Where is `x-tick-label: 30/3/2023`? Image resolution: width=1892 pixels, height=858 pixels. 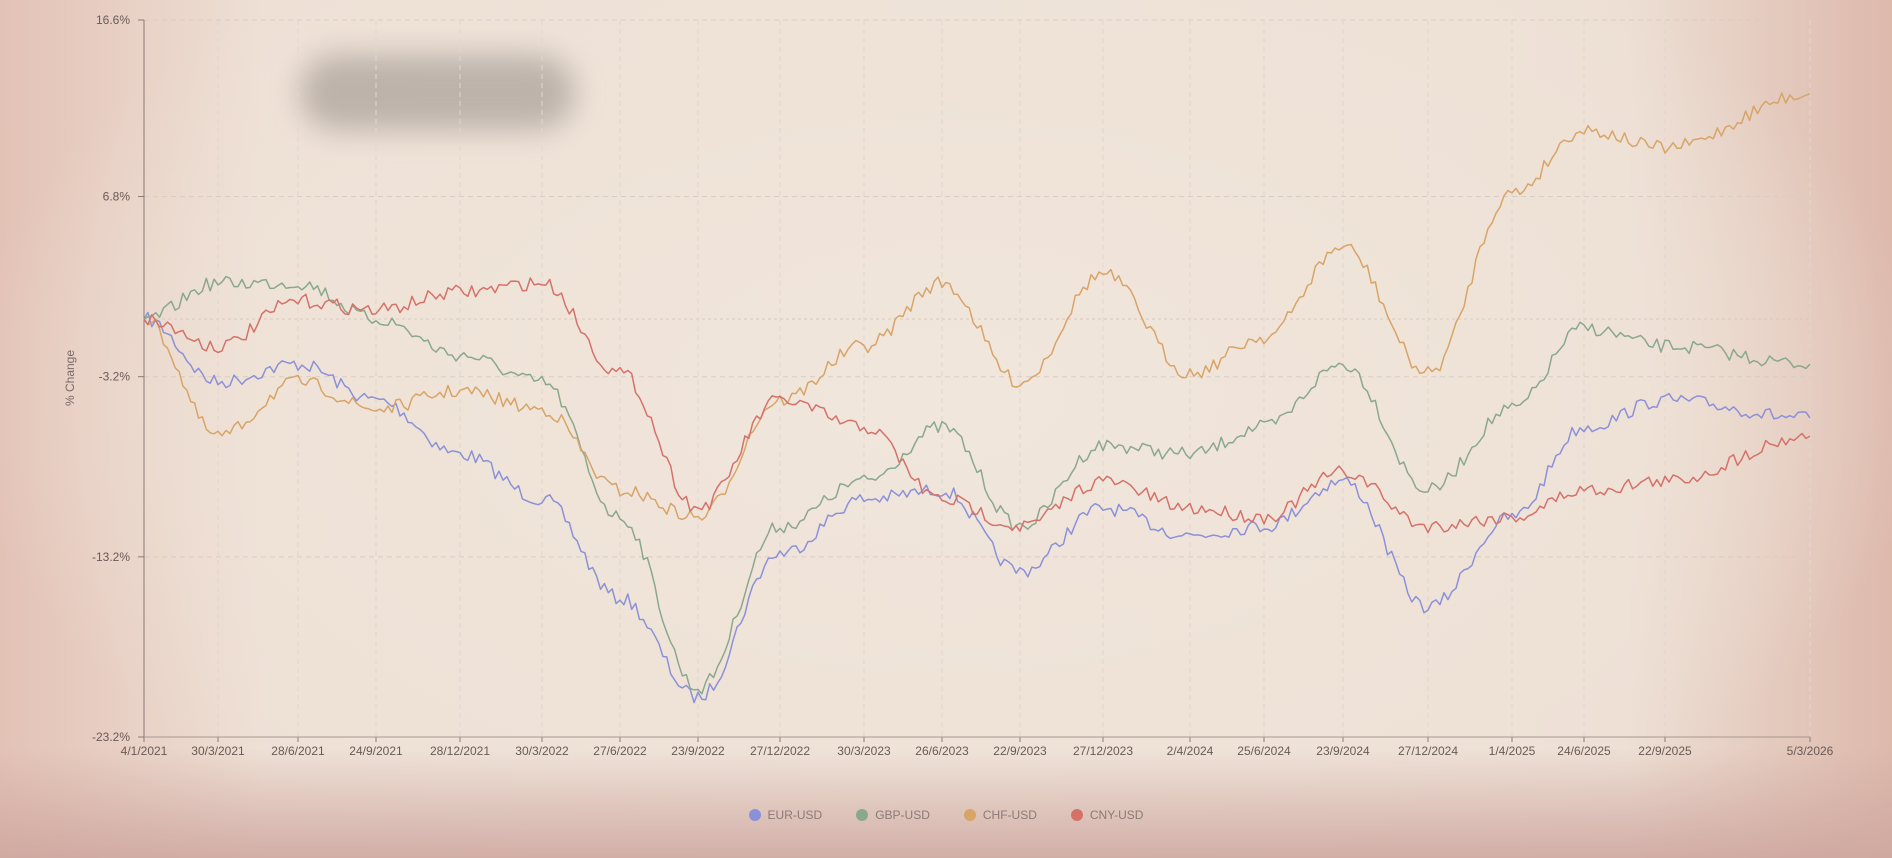
x-tick-label: 30/3/2023 is located at coordinates (864, 751).